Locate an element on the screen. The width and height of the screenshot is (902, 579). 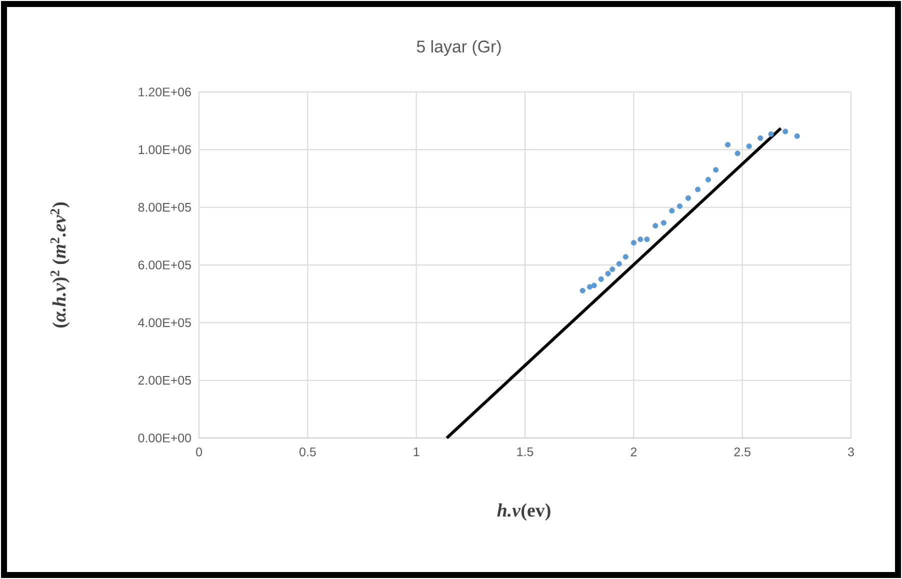
x-tick-label: 1 is located at coordinates (417, 452).